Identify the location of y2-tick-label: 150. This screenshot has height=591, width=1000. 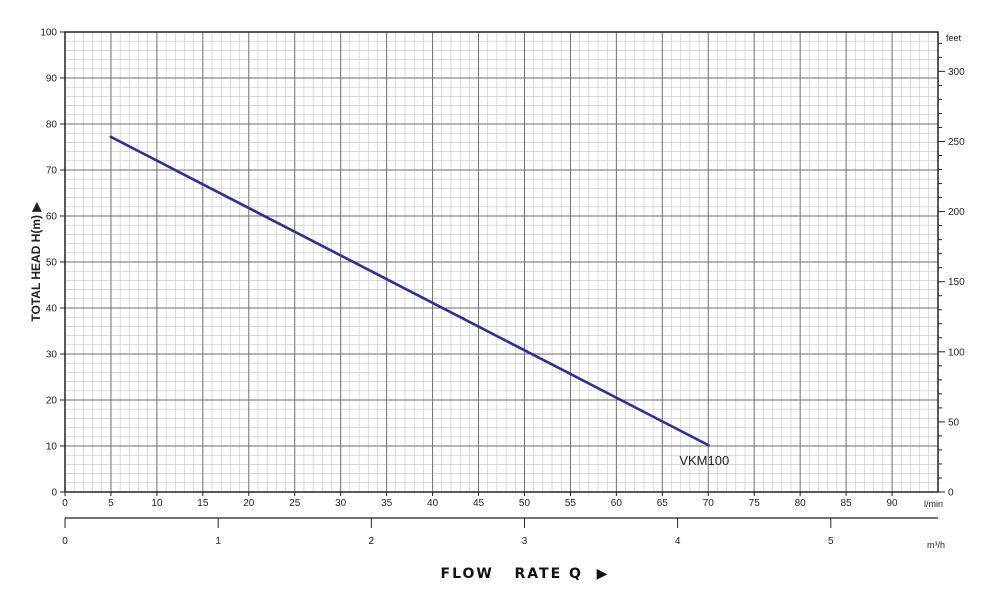
(956, 282).